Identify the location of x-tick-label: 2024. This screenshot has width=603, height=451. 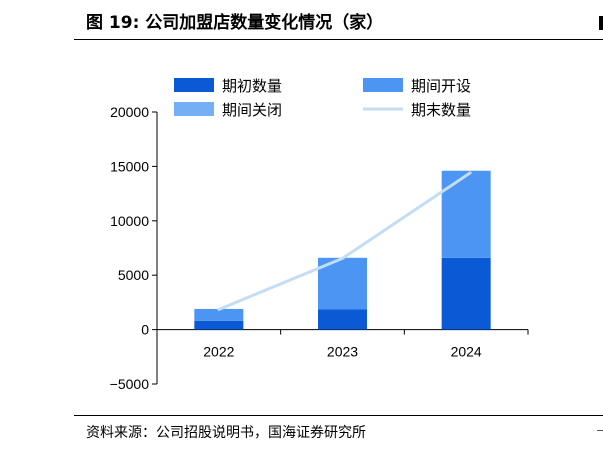
(466, 352).